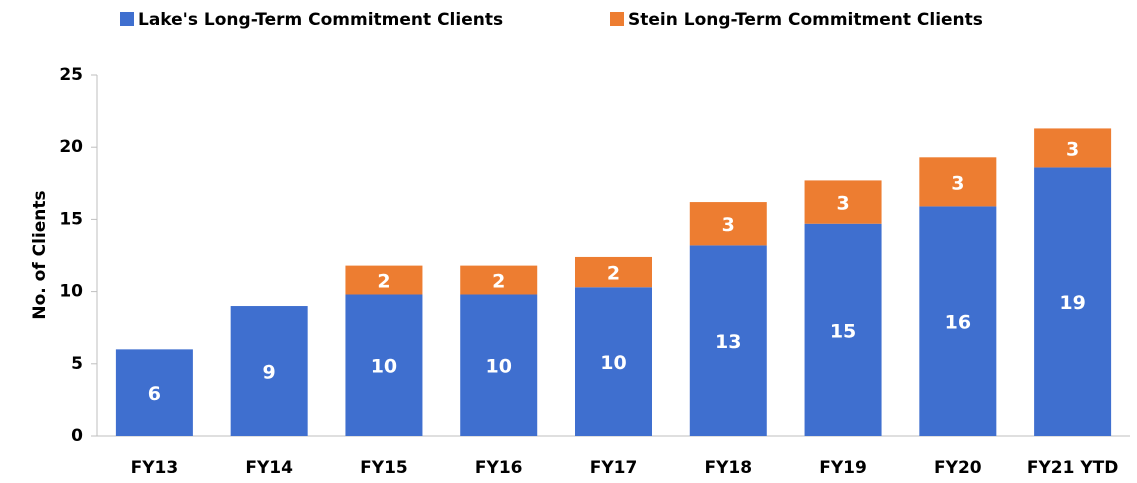 The height and width of the screenshot is (483, 1137). What do you see at coordinates (40, 254) in the screenshot?
I see `y-axis-title: No. of Clients` at bounding box center [40, 254].